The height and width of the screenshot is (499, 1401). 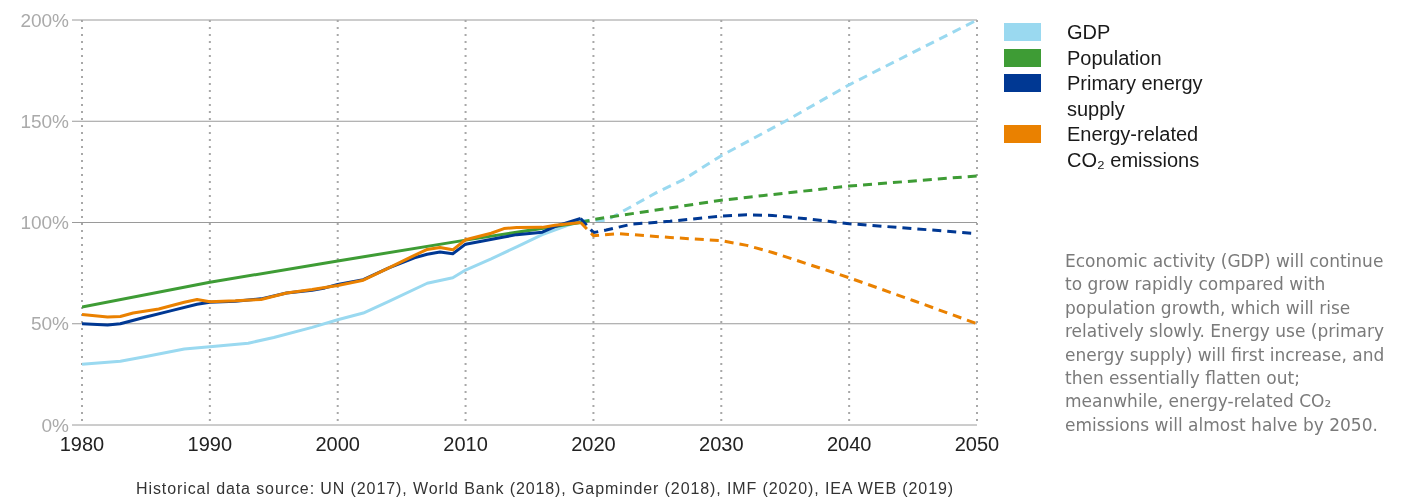 I want to click on legend-label: Energy-related CO₂ emissions, so click(x=1134, y=147).